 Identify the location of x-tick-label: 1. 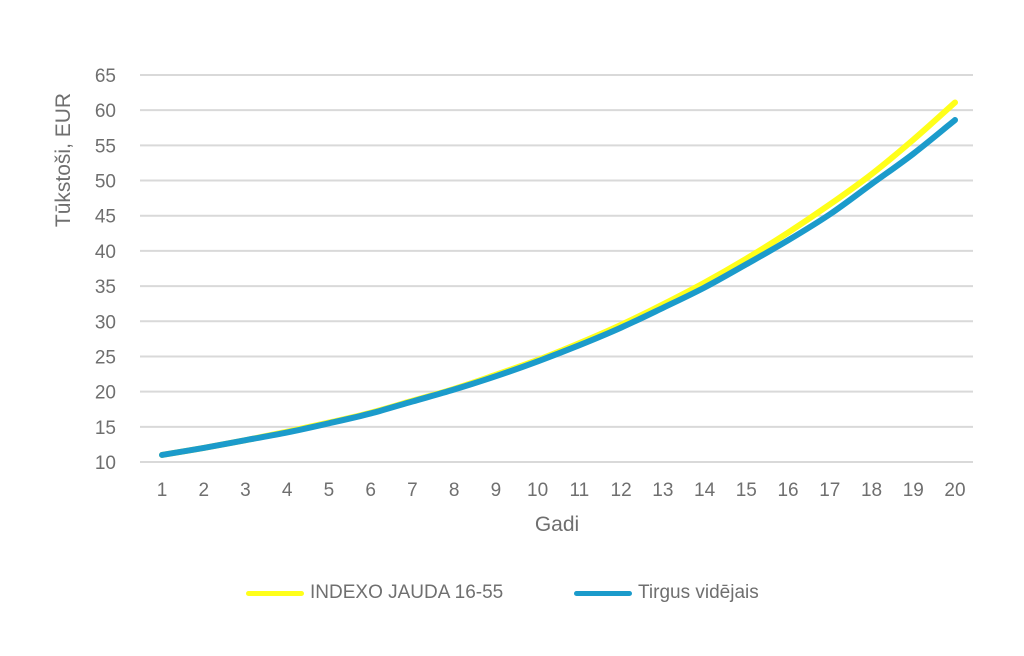
(162, 490).